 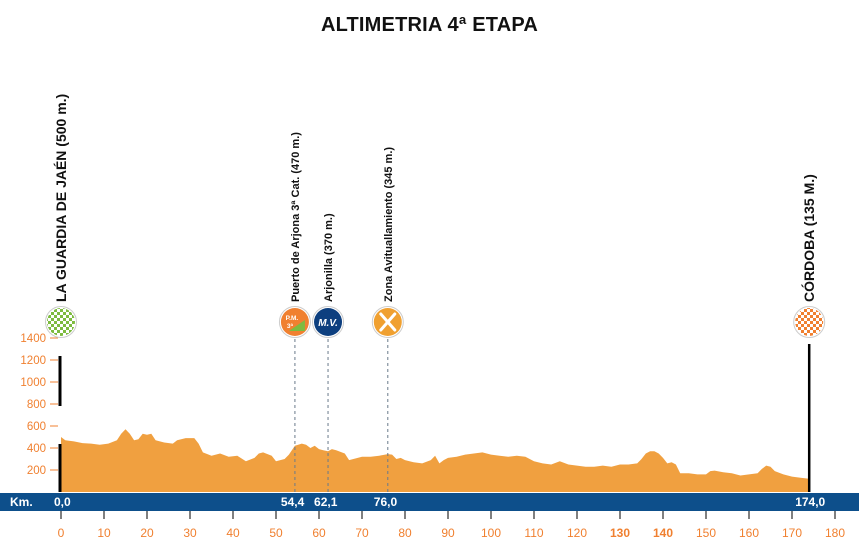 I want to click on km-point-label: 76,0, so click(x=386, y=502).